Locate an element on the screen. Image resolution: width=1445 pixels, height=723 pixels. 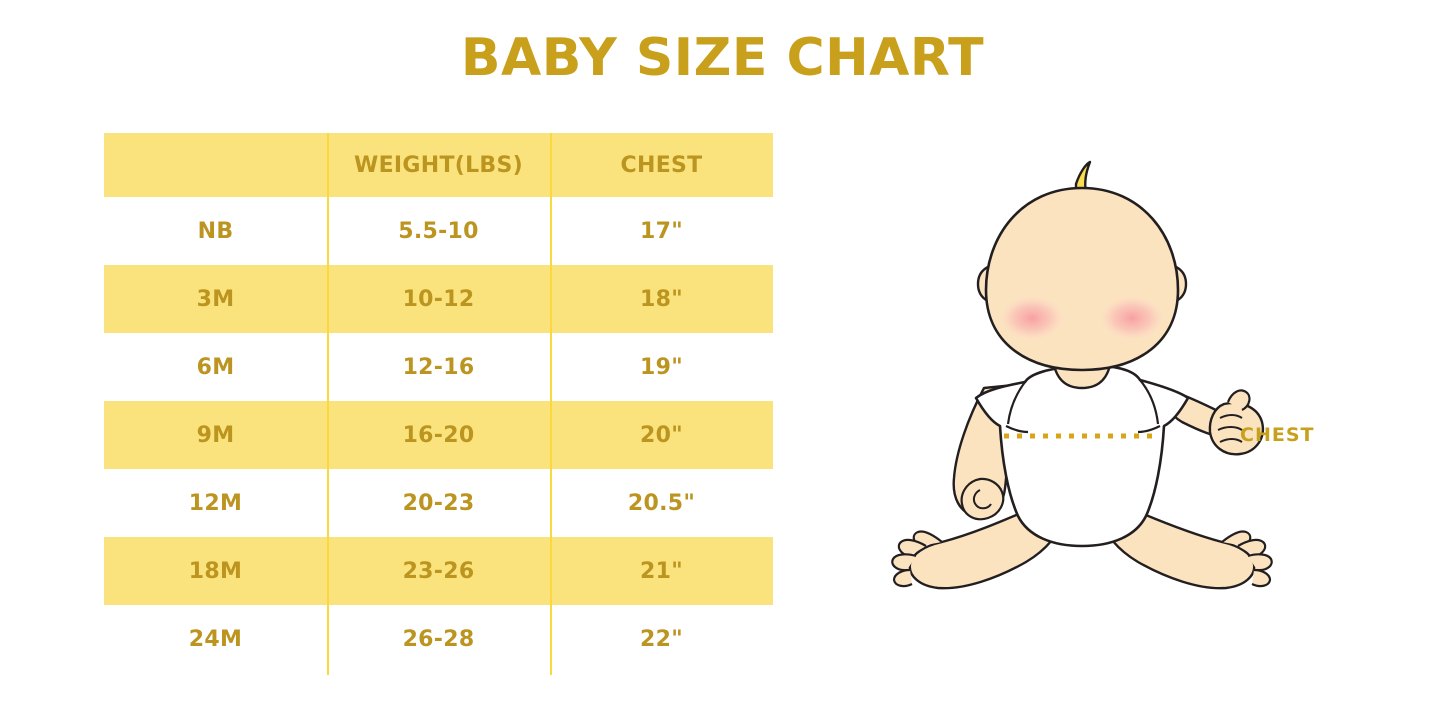
baby-right-cheek-blush is located at coordinates (1132, 318).